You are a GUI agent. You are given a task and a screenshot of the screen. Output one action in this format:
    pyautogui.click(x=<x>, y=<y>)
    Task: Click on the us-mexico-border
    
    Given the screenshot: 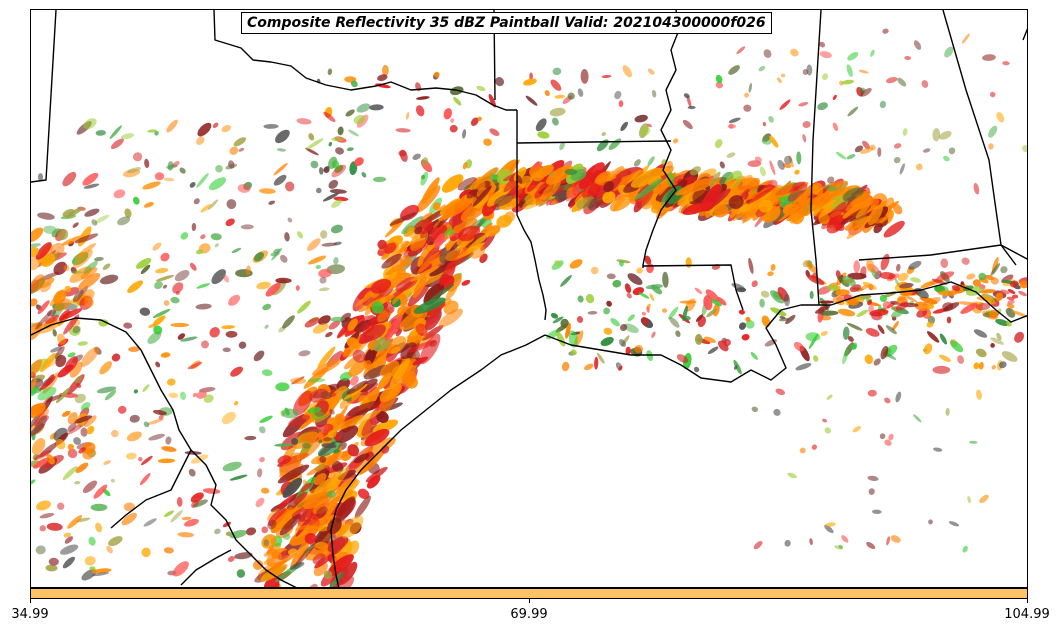 What is the action you would take?
    pyautogui.click(x=164, y=452)
    